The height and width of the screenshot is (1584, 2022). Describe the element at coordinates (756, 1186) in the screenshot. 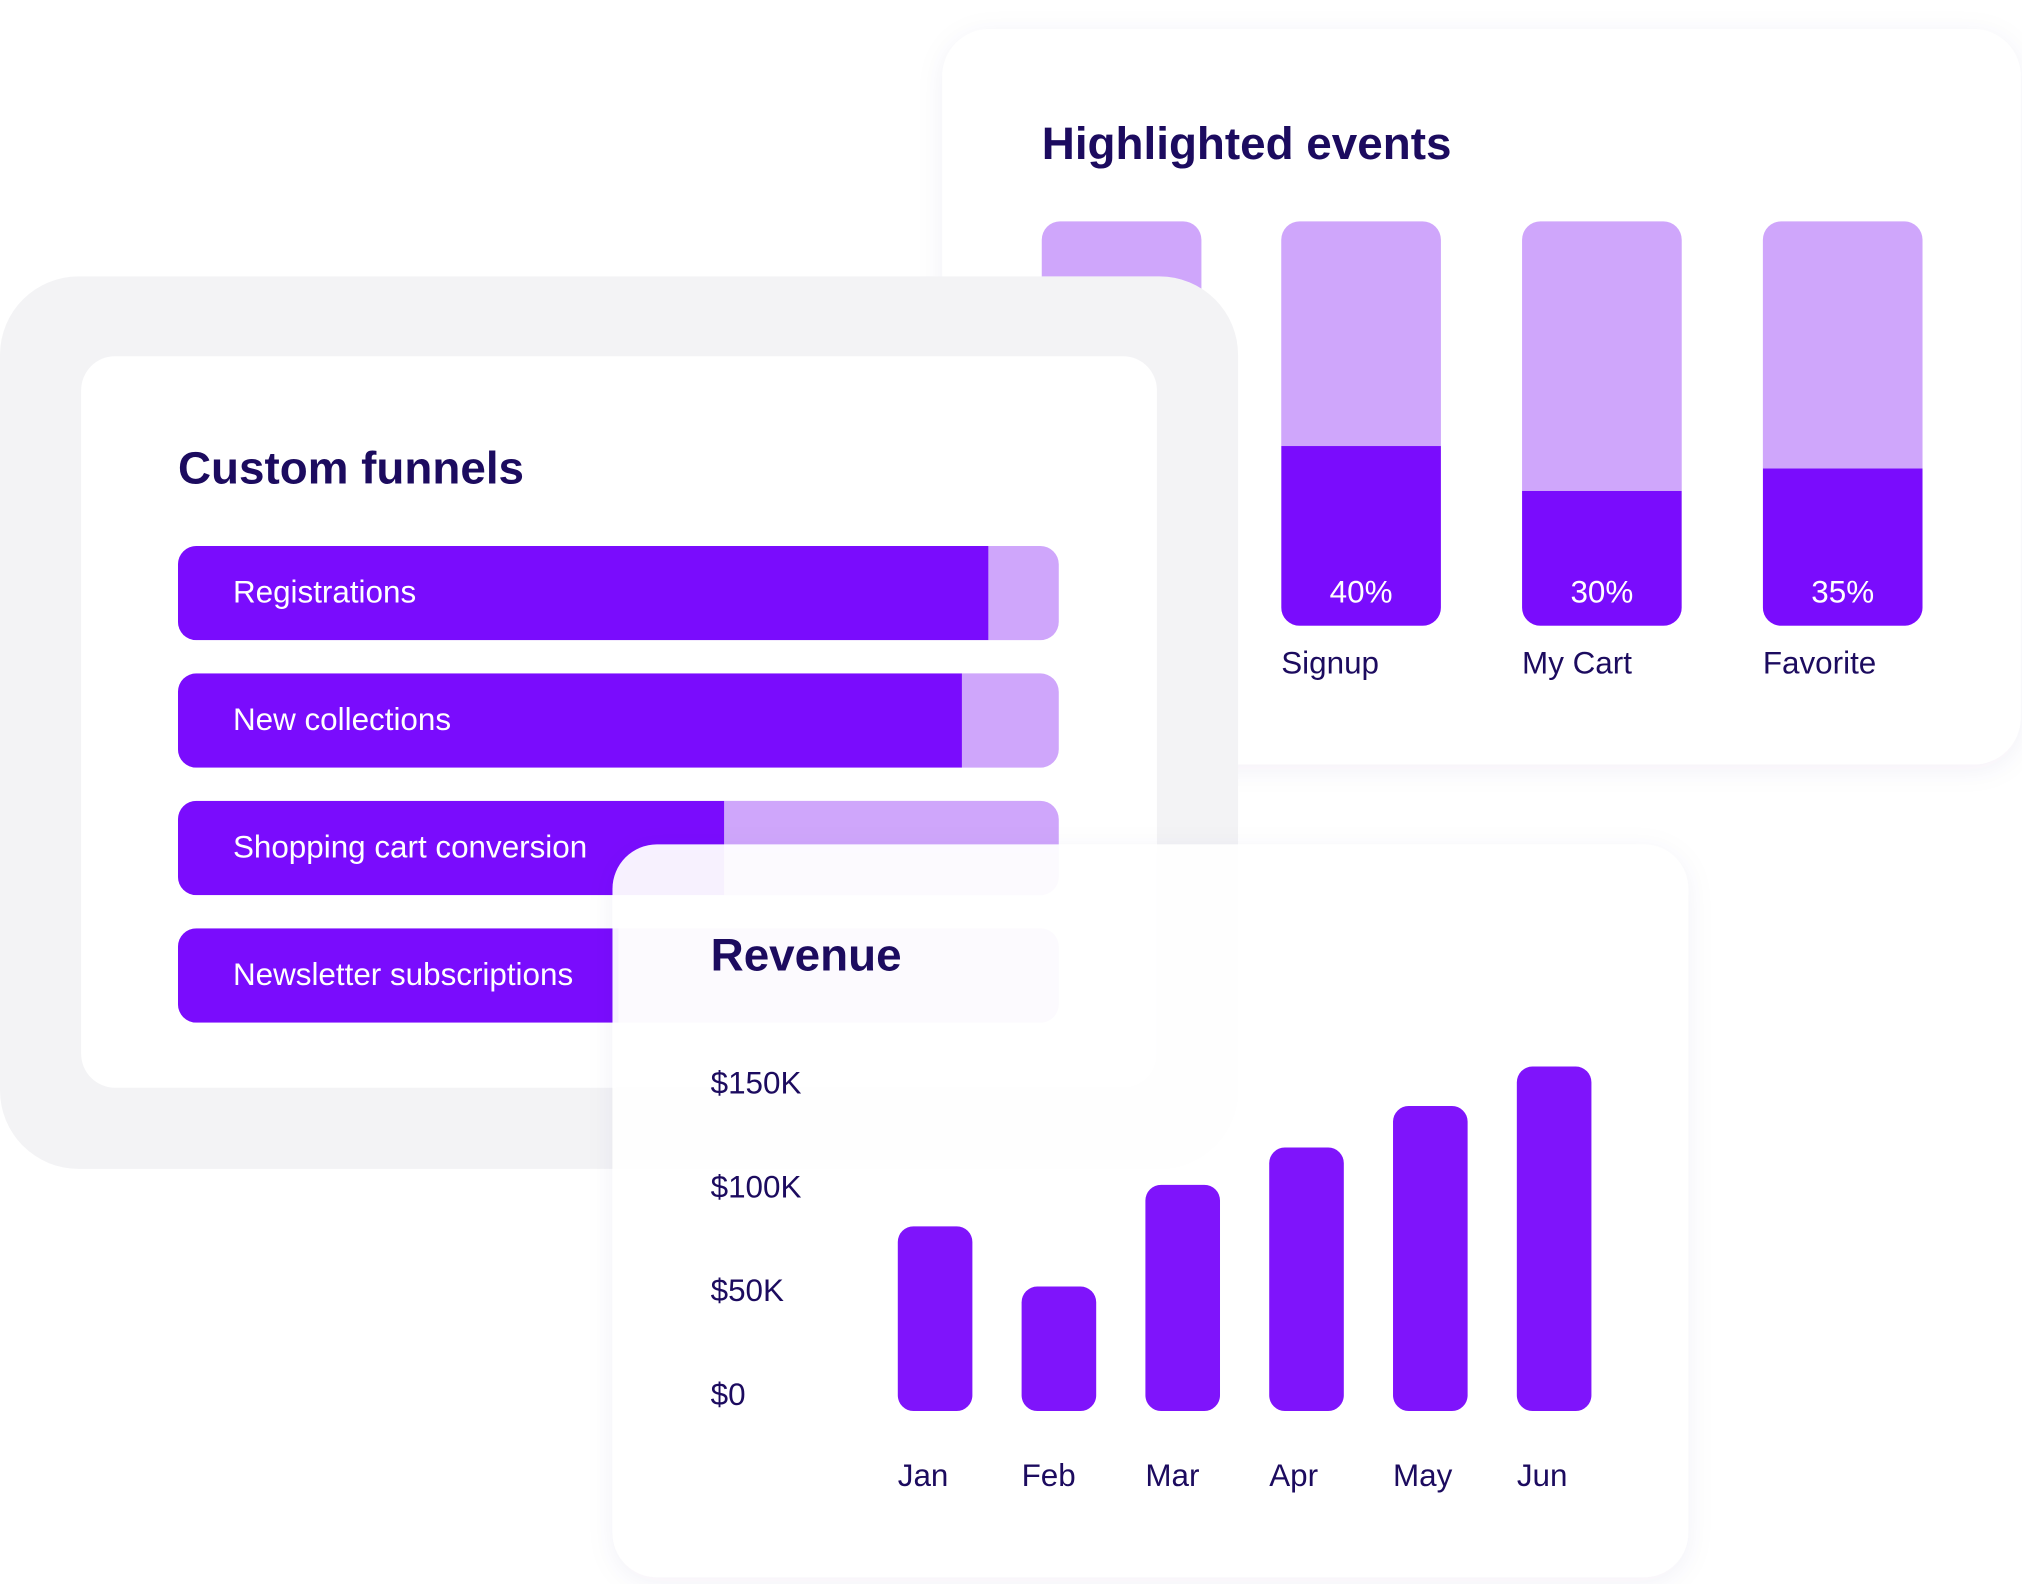

I see `y-tick-label: $100K` at that location.